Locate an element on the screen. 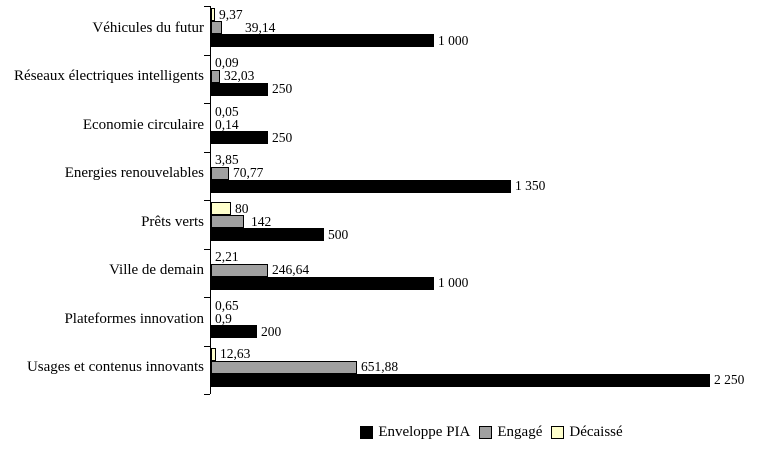  legend-label: Décaissé is located at coordinates (596, 431).